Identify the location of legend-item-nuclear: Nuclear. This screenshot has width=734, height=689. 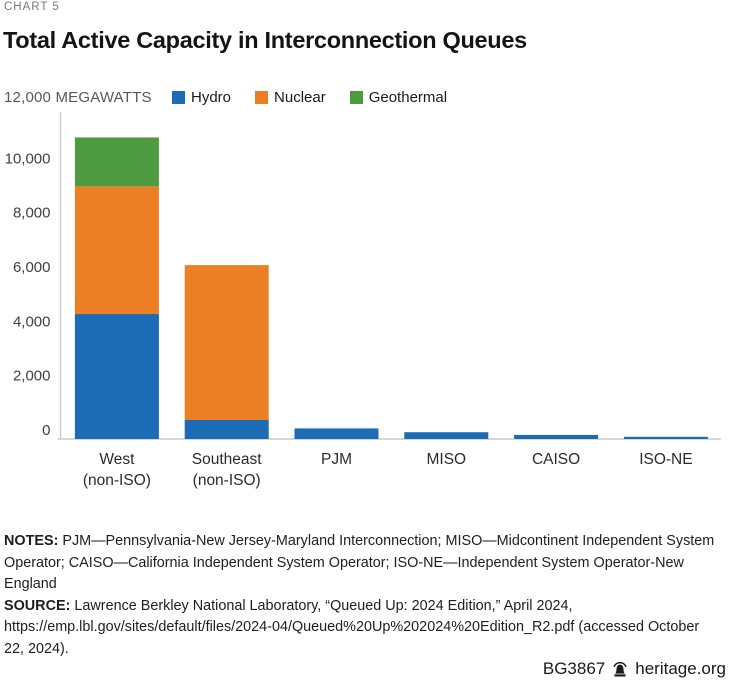
(290, 97).